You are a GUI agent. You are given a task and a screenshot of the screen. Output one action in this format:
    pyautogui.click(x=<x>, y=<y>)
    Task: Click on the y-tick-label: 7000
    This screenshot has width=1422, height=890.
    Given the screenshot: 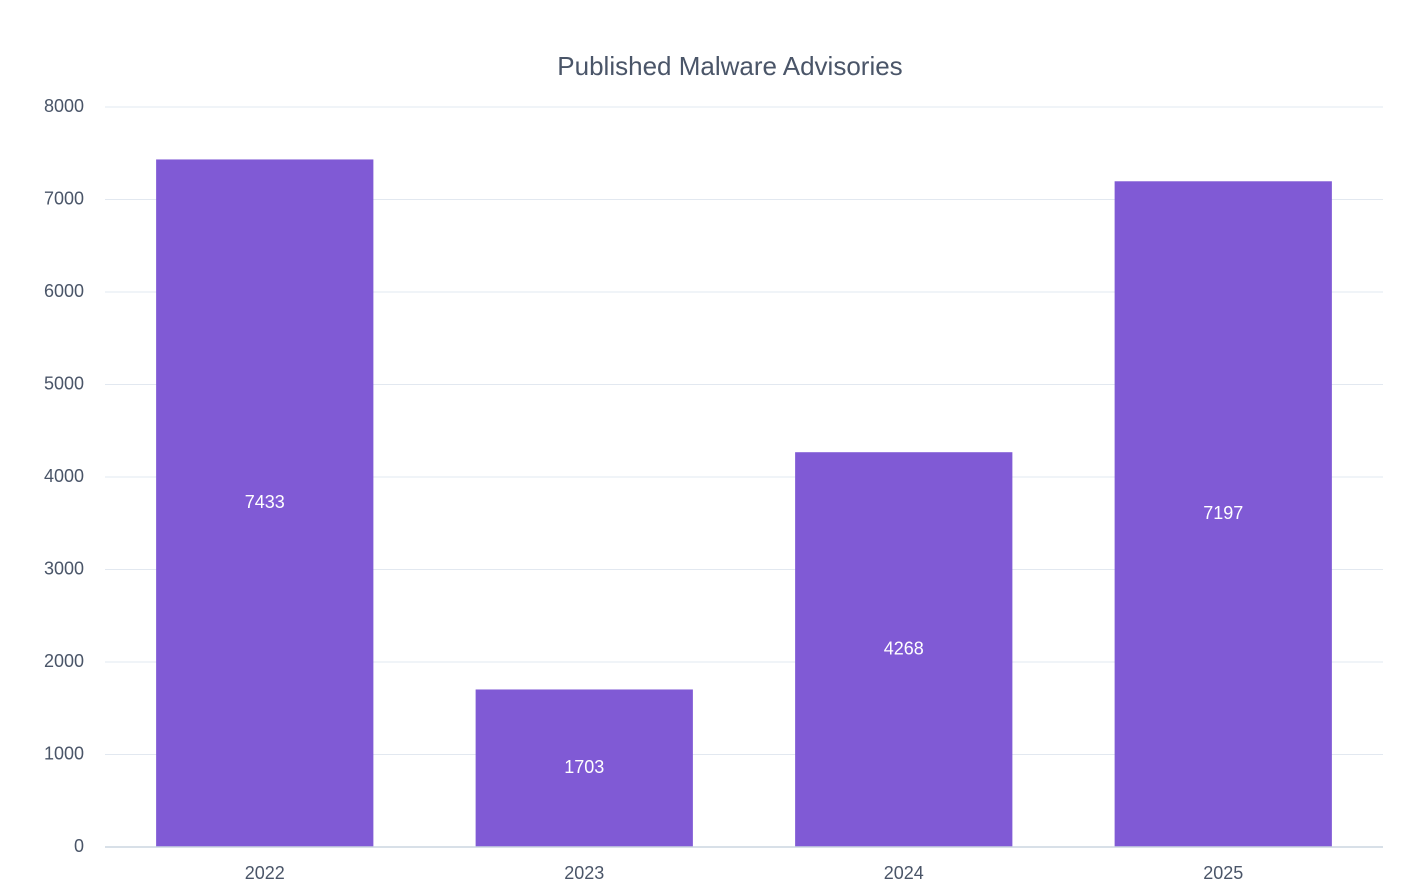 What is the action you would take?
    pyautogui.click(x=64, y=198)
    